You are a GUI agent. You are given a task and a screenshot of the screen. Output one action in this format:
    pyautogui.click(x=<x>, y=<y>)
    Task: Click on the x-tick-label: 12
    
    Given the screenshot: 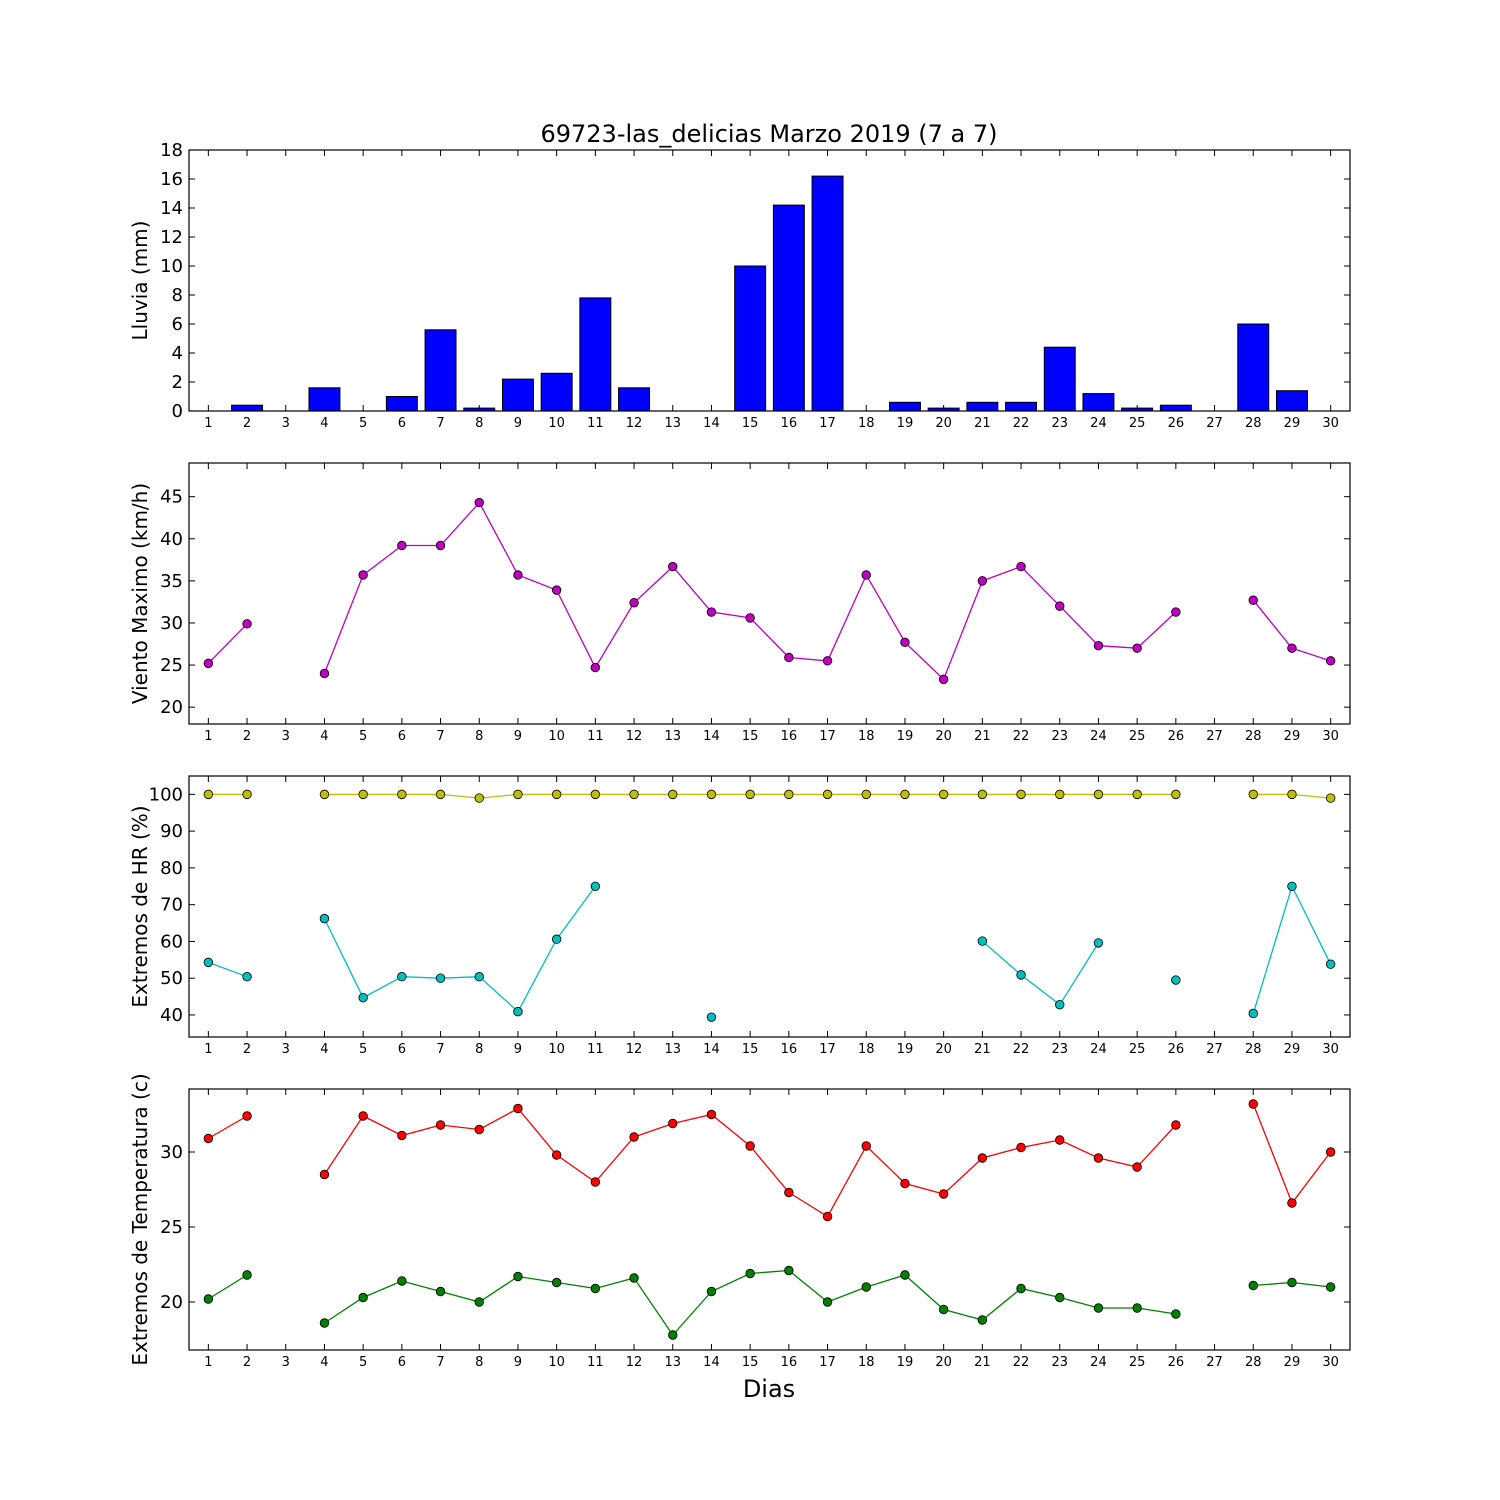 What is the action you would take?
    pyautogui.click(x=634, y=1362)
    